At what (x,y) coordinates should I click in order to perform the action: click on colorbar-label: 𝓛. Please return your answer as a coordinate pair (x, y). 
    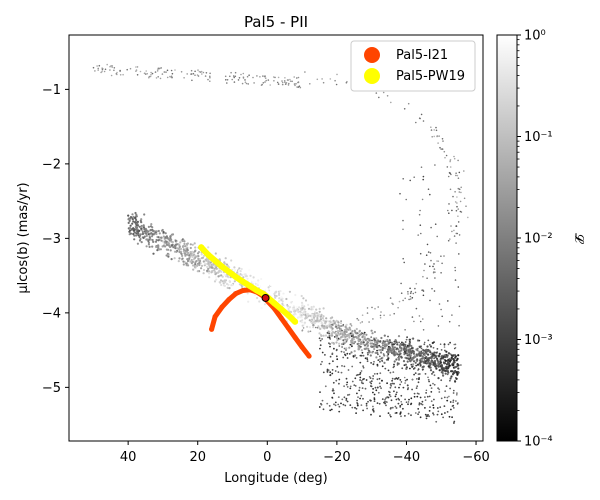
    Looking at the image, I should click on (578, 238).